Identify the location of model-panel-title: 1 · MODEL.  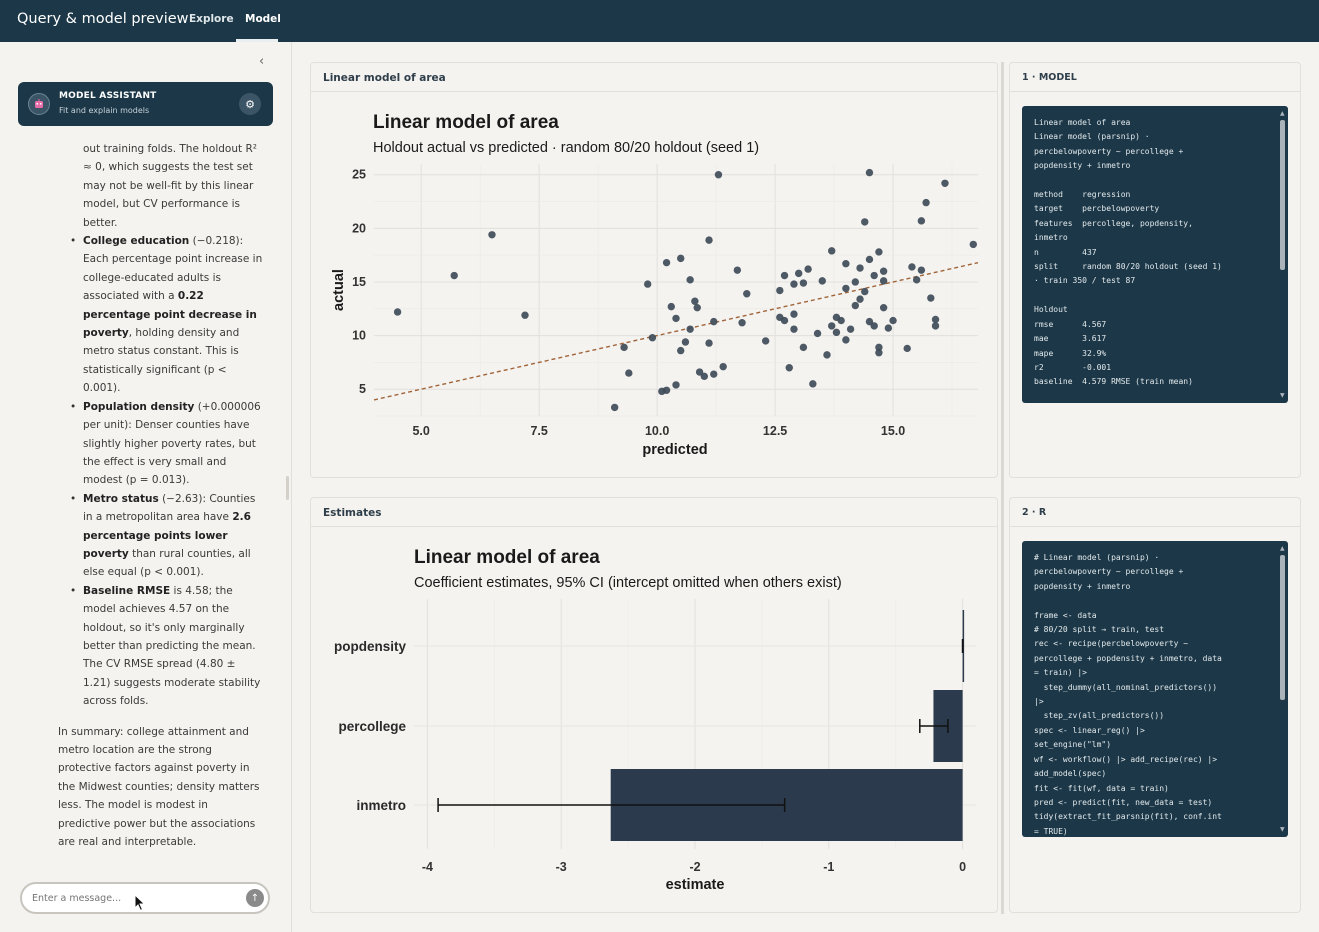
(1049, 77).